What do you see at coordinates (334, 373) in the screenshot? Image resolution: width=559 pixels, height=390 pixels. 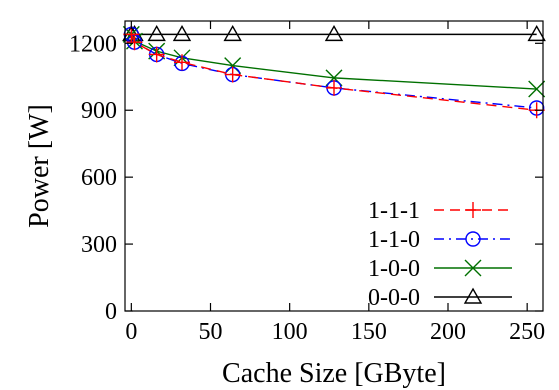 I see `x-axis-label: Cache Size [GByte]` at bounding box center [334, 373].